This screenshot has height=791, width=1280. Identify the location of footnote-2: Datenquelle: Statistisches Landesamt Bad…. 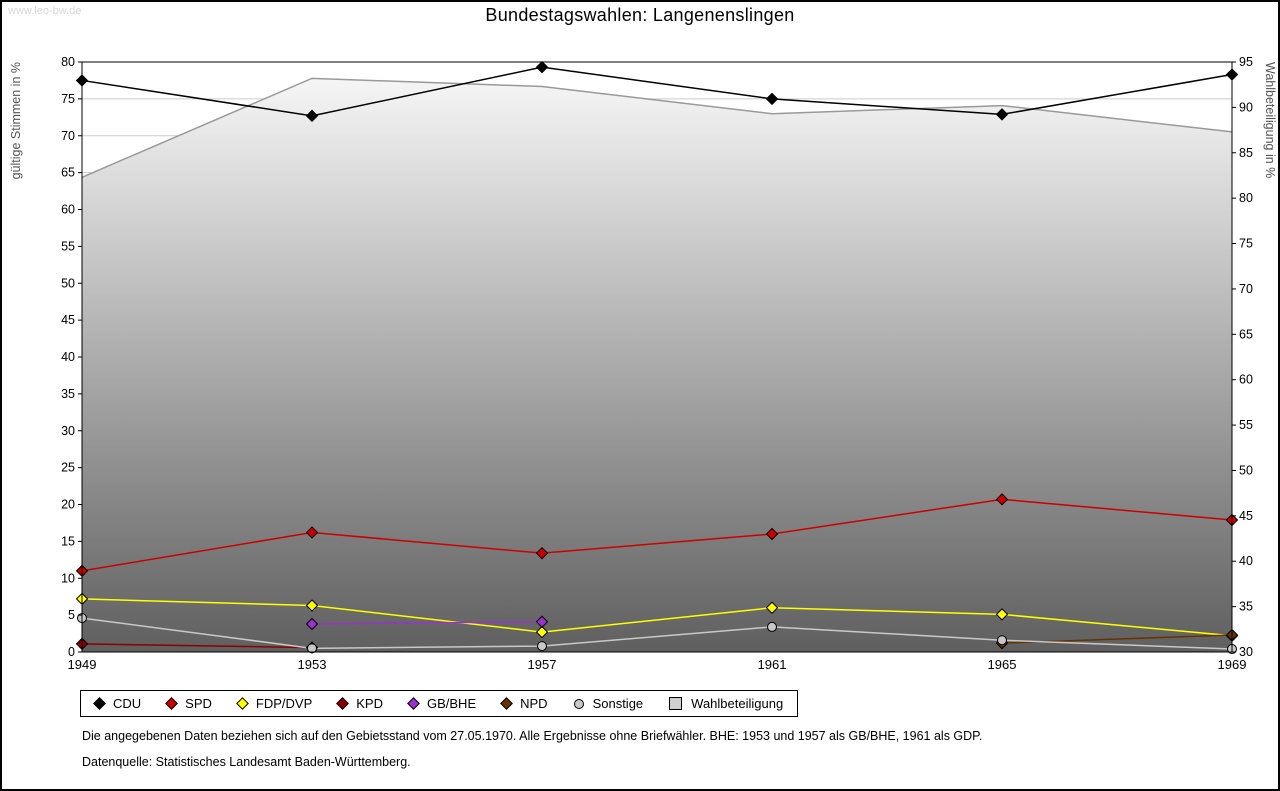
(246, 762).